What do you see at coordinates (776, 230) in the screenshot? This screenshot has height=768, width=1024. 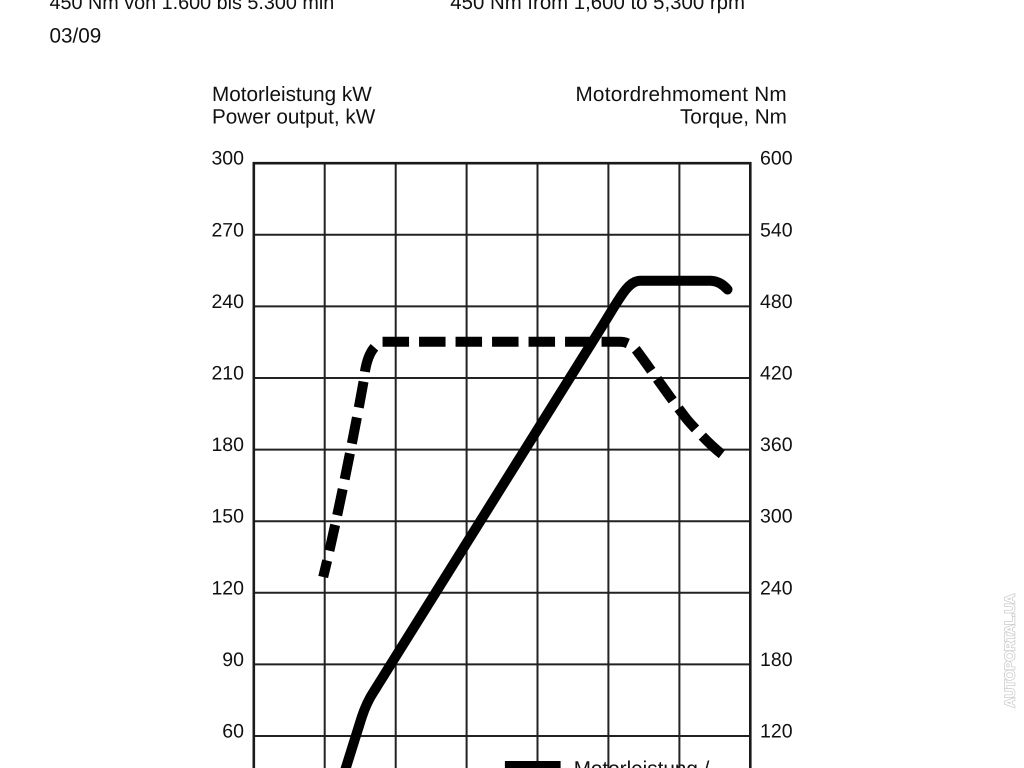 I see `svg-text: 540` at bounding box center [776, 230].